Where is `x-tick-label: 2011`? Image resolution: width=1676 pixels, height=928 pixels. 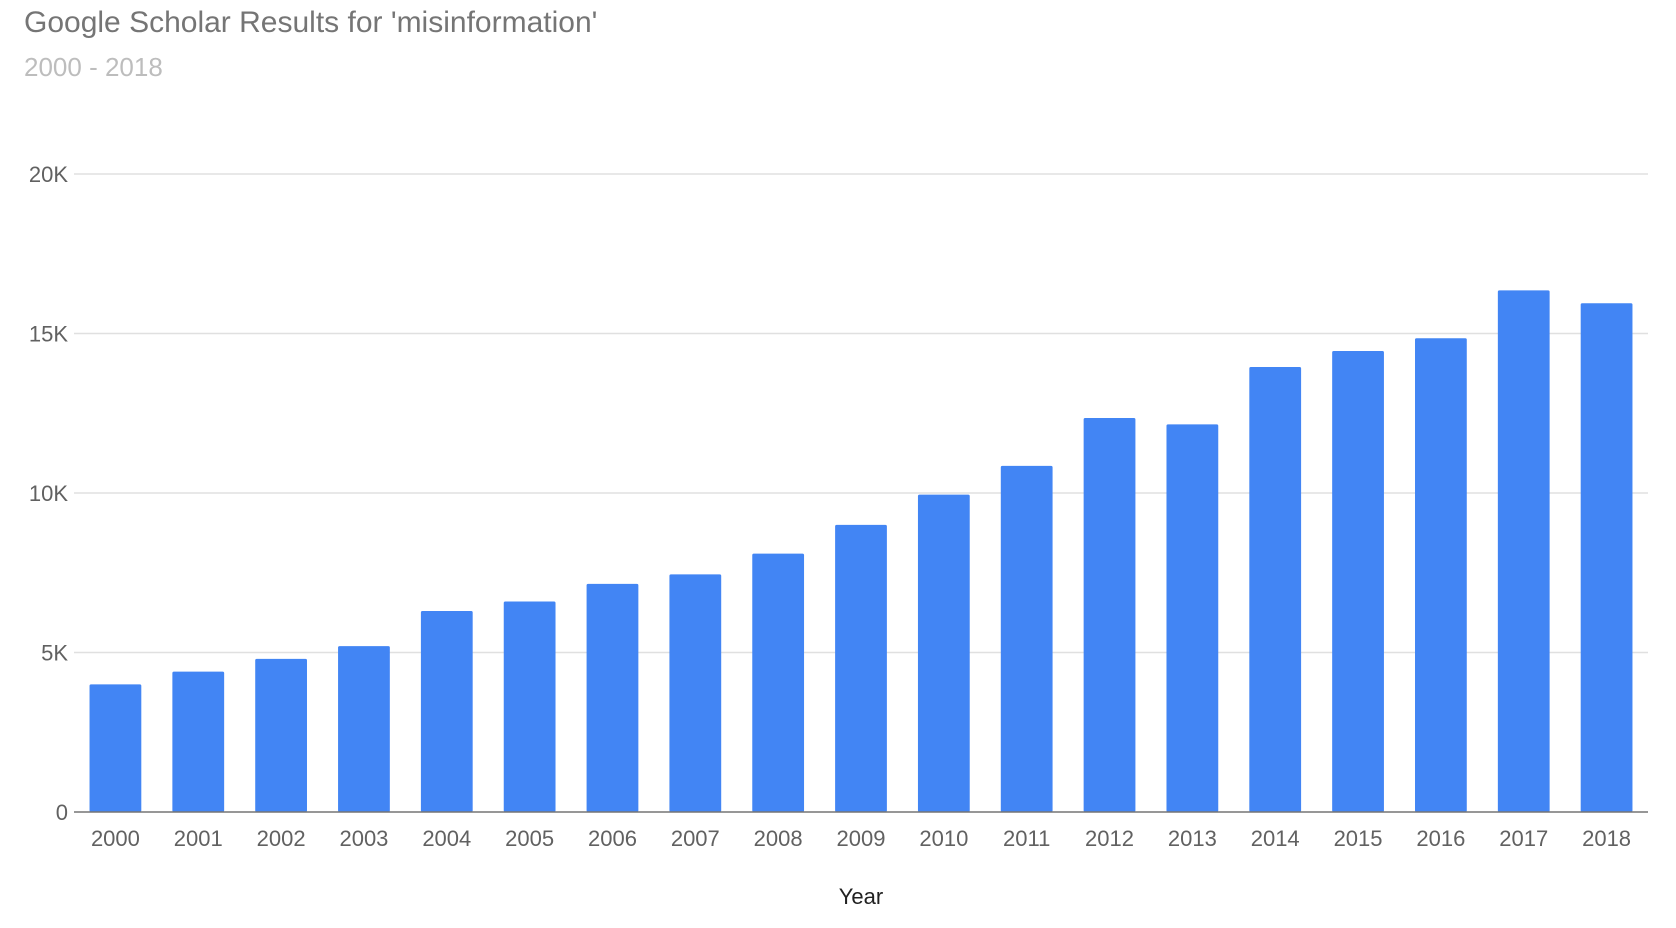
x-tick-label: 2011 is located at coordinates (1026, 838).